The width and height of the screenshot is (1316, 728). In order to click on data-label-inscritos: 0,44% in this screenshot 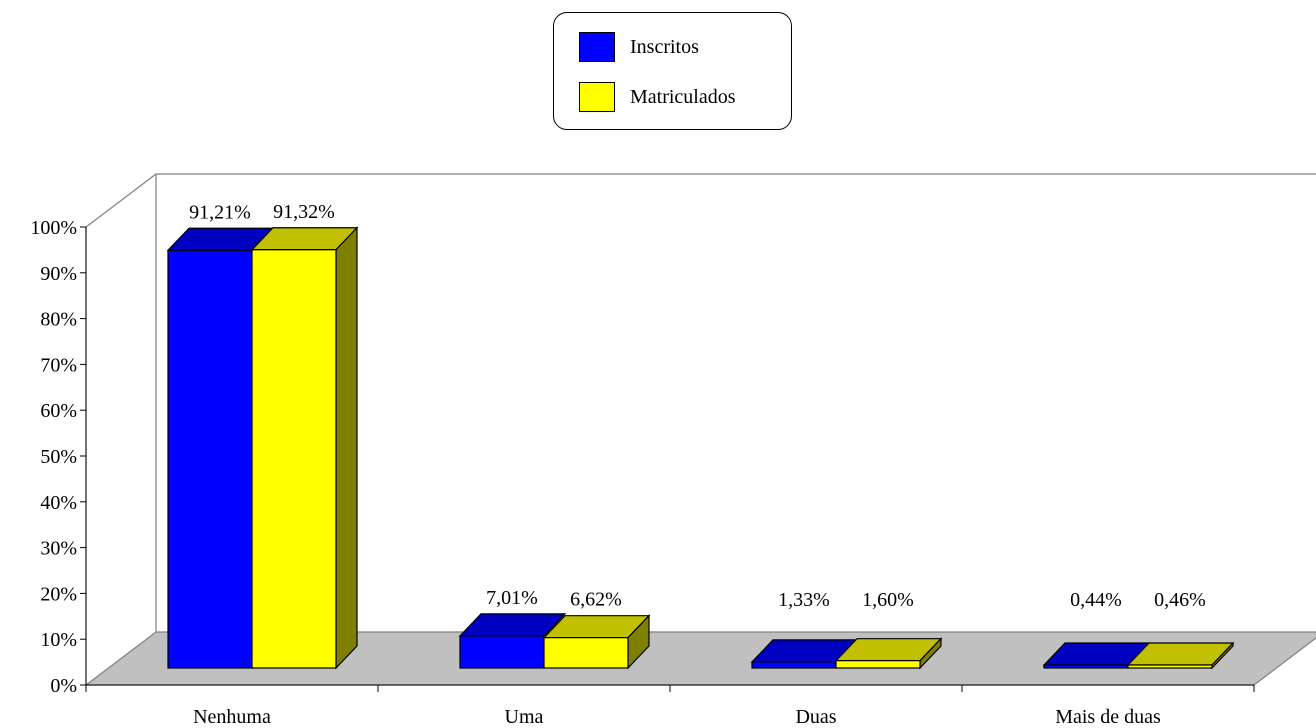, I will do `click(1096, 600)`.